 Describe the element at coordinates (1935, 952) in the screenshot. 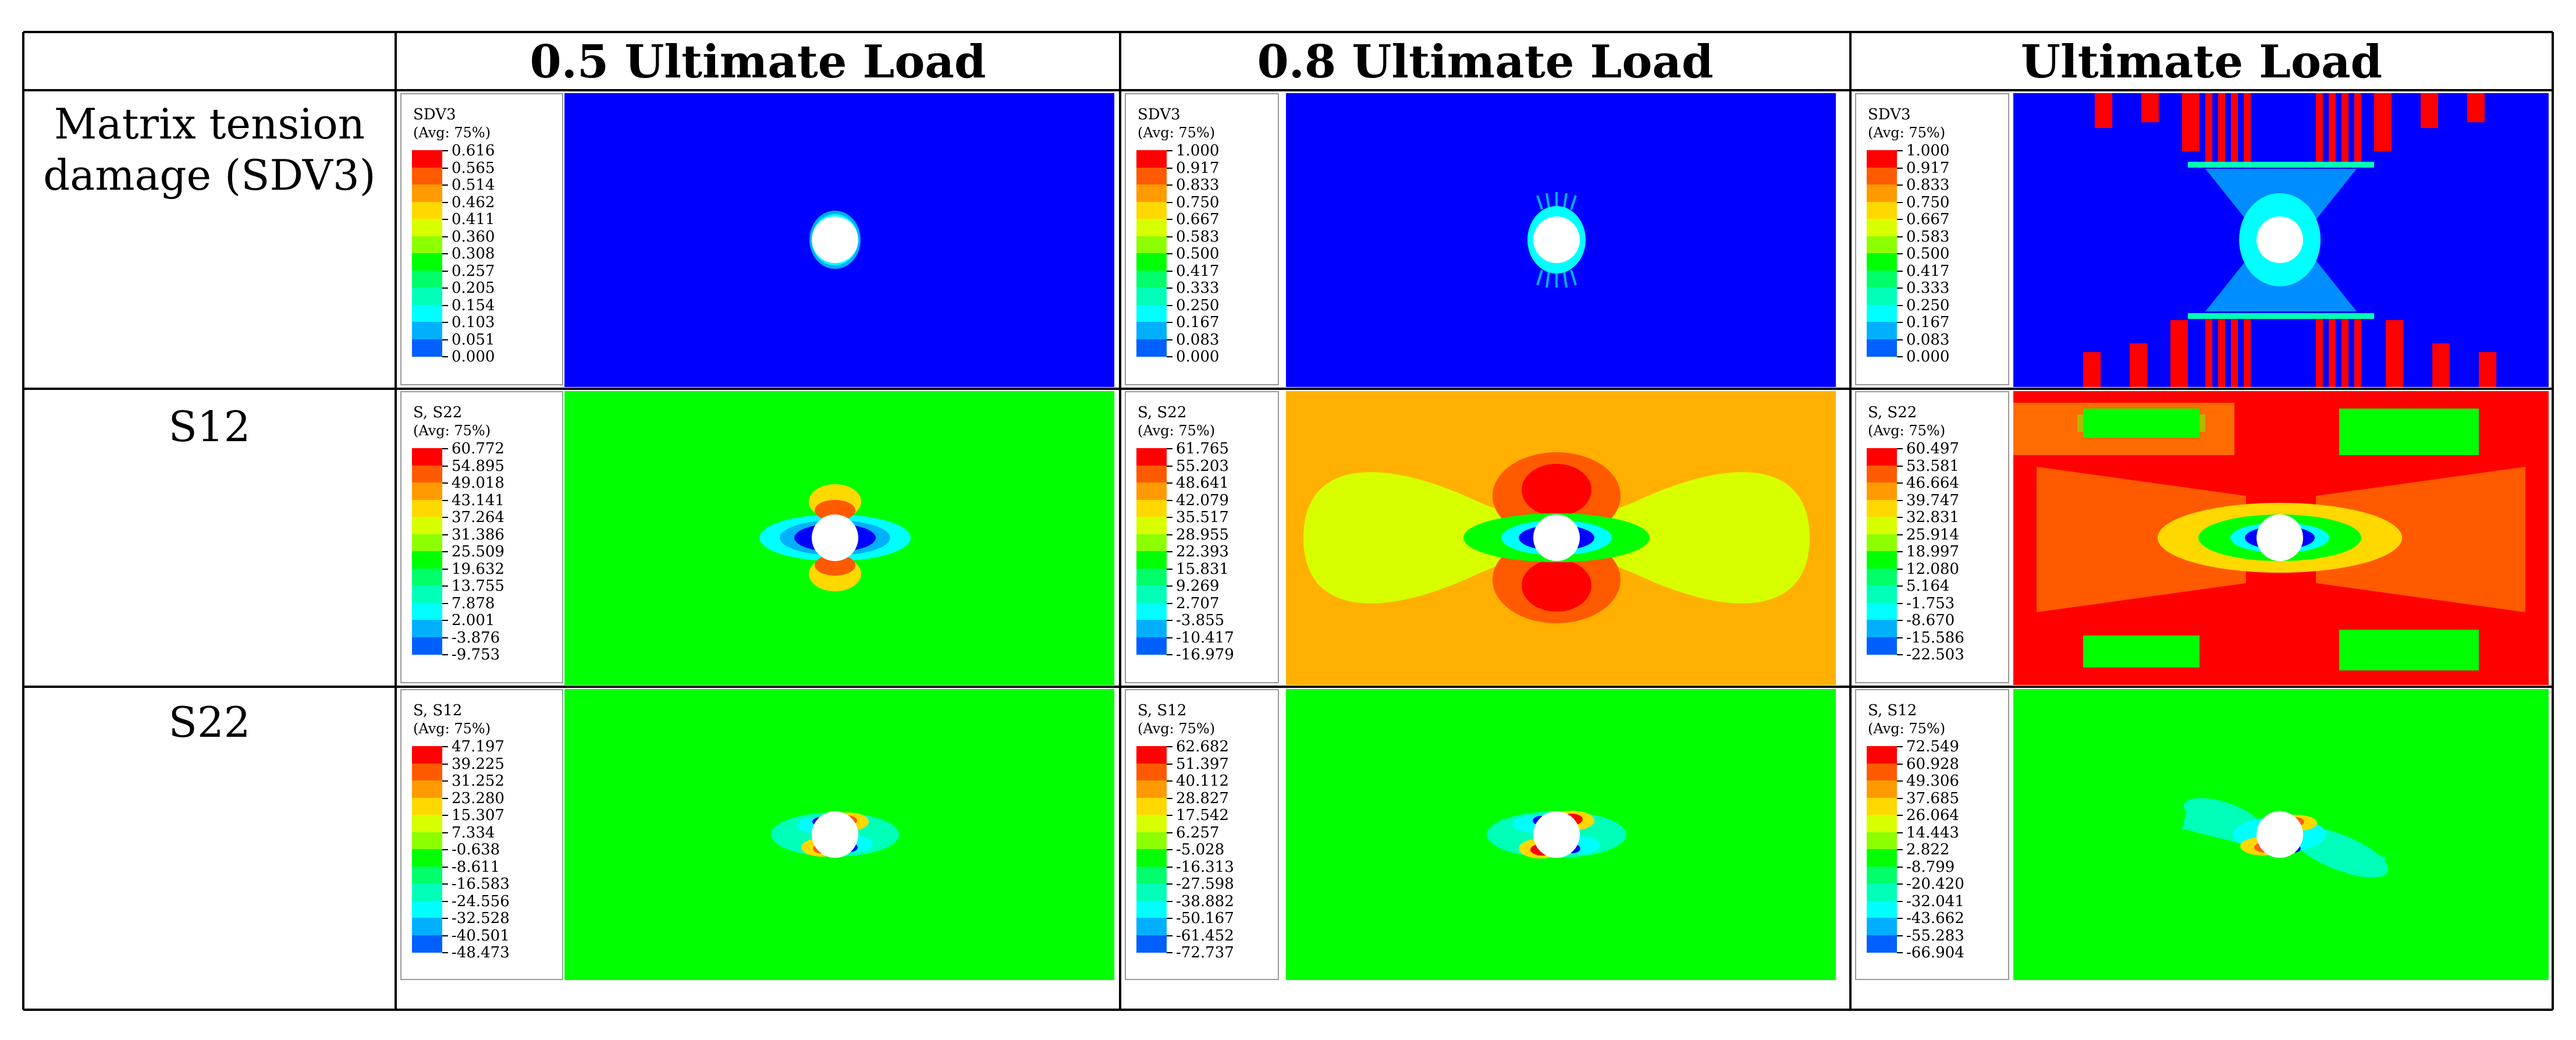

I see `legend-value: -66.904` at that location.